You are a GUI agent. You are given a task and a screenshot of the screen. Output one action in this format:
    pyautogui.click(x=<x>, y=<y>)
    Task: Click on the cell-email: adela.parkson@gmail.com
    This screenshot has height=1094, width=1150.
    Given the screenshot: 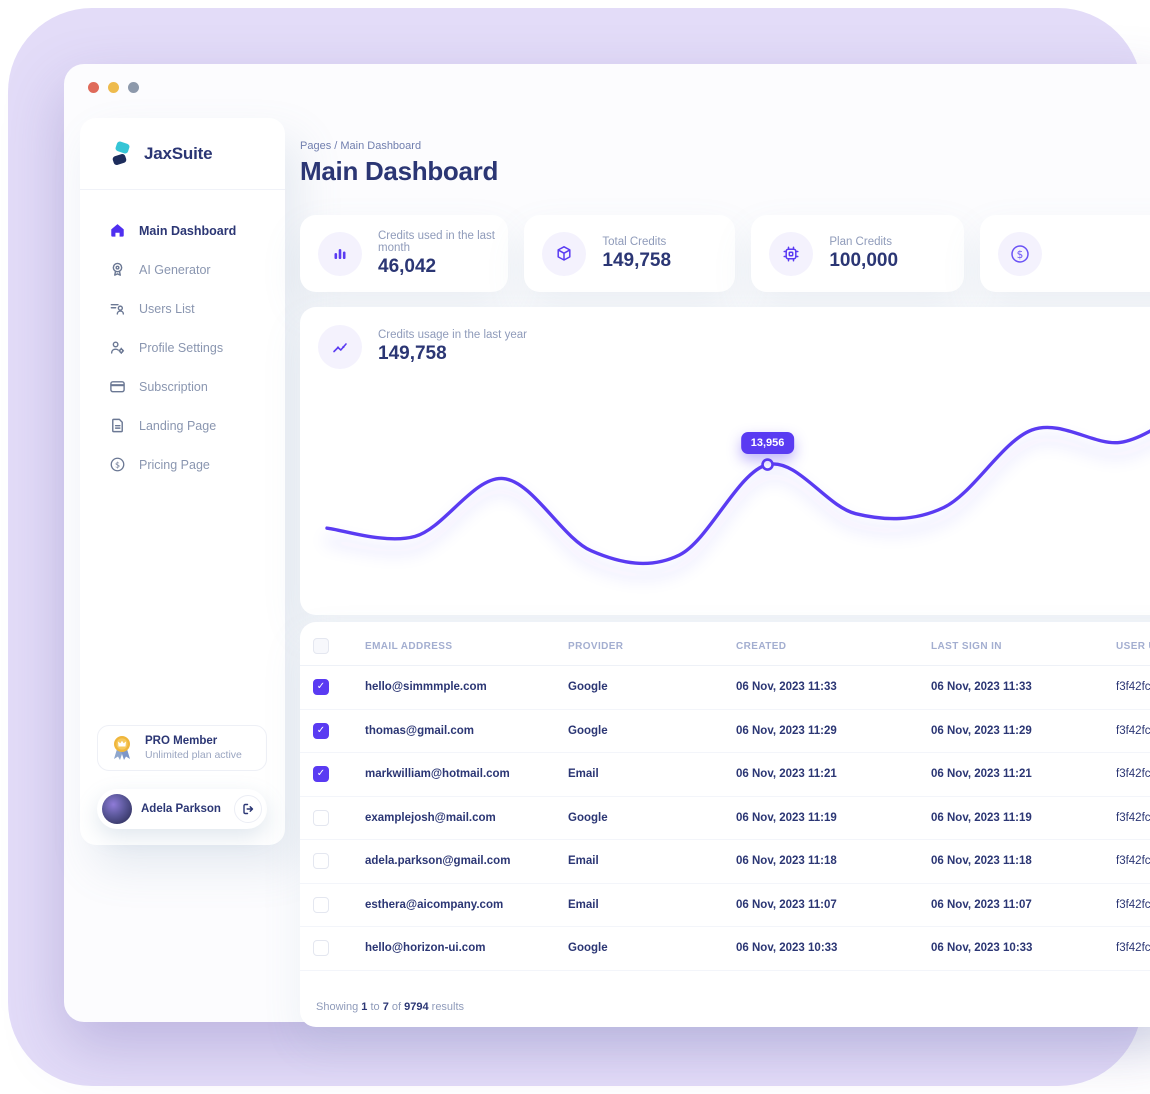 What is the action you would take?
    pyautogui.click(x=438, y=861)
    